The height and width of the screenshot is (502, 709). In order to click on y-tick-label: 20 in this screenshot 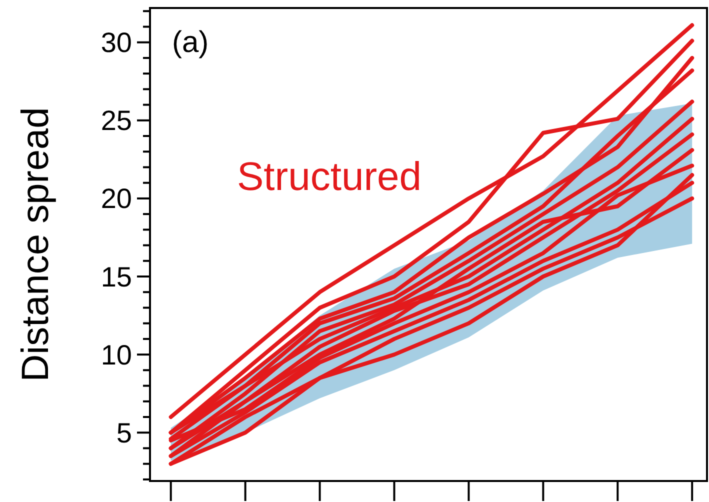, I will do `click(116, 198)`.